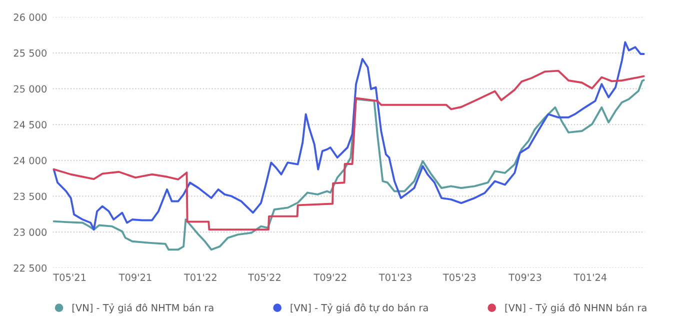 The image size is (676, 322). Describe the element at coordinates (143, 308) in the screenshot. I see `legend-label: [VN] - Tỷ giá đô NHTM bán ra` at that location.